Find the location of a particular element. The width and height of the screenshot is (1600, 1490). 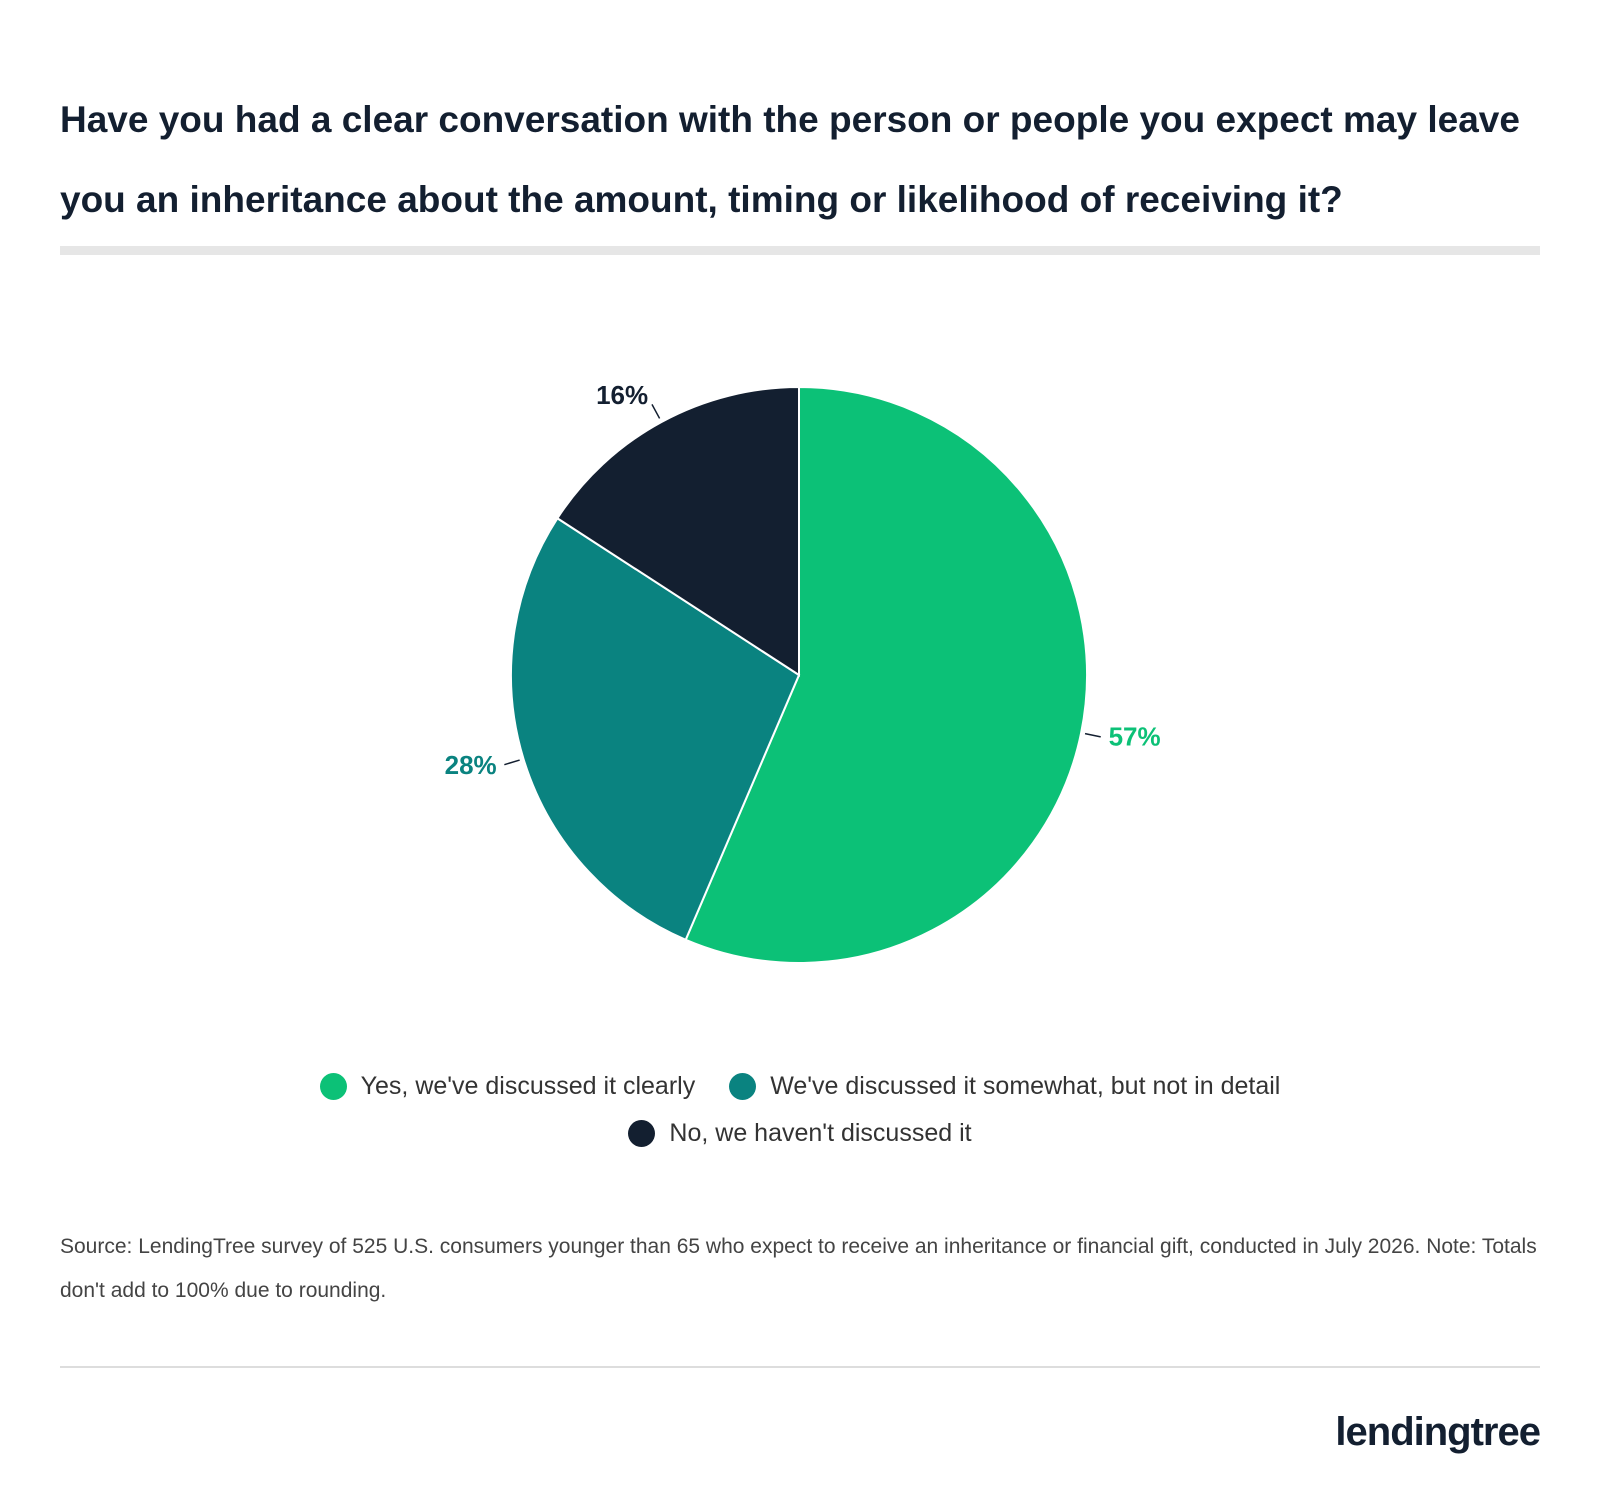

data-label: 57% is located at coordinates (1135, 736).